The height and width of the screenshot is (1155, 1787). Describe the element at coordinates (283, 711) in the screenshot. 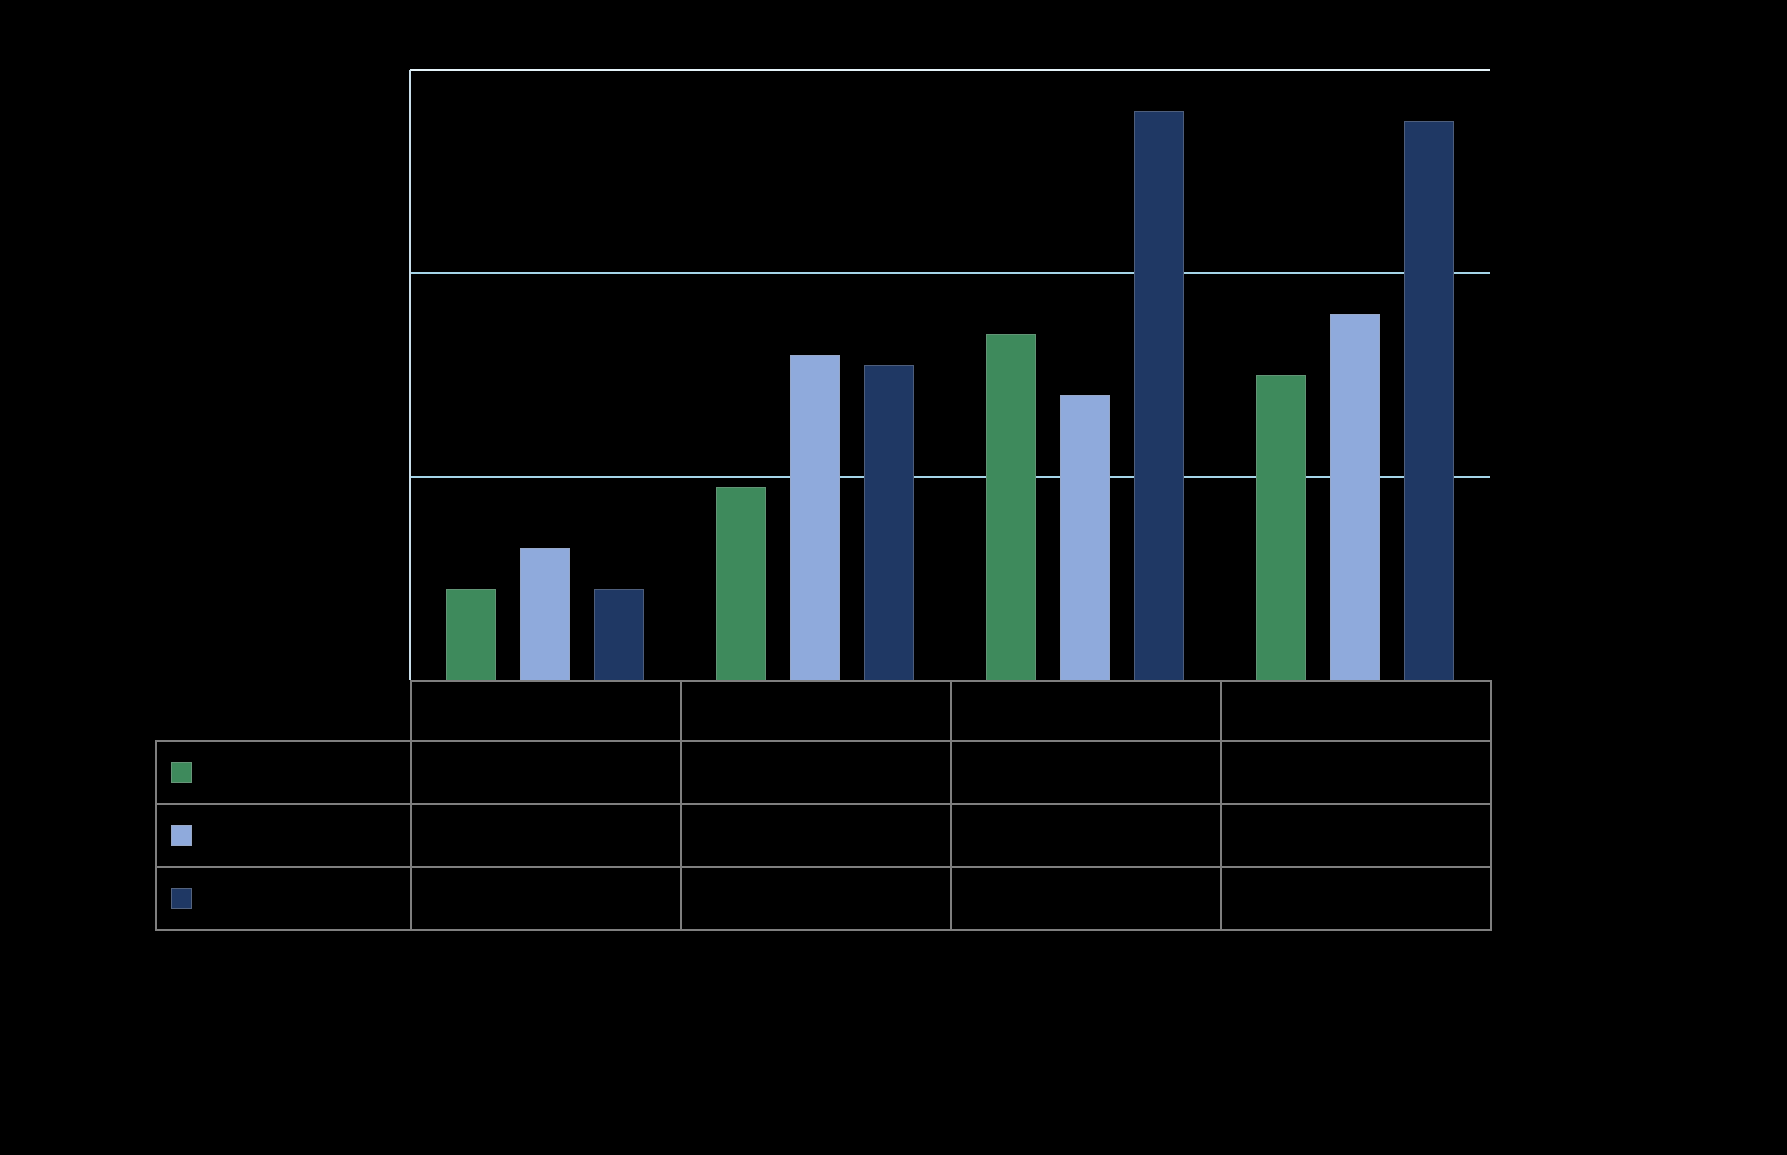

I see `table-corner-blank` at that location.